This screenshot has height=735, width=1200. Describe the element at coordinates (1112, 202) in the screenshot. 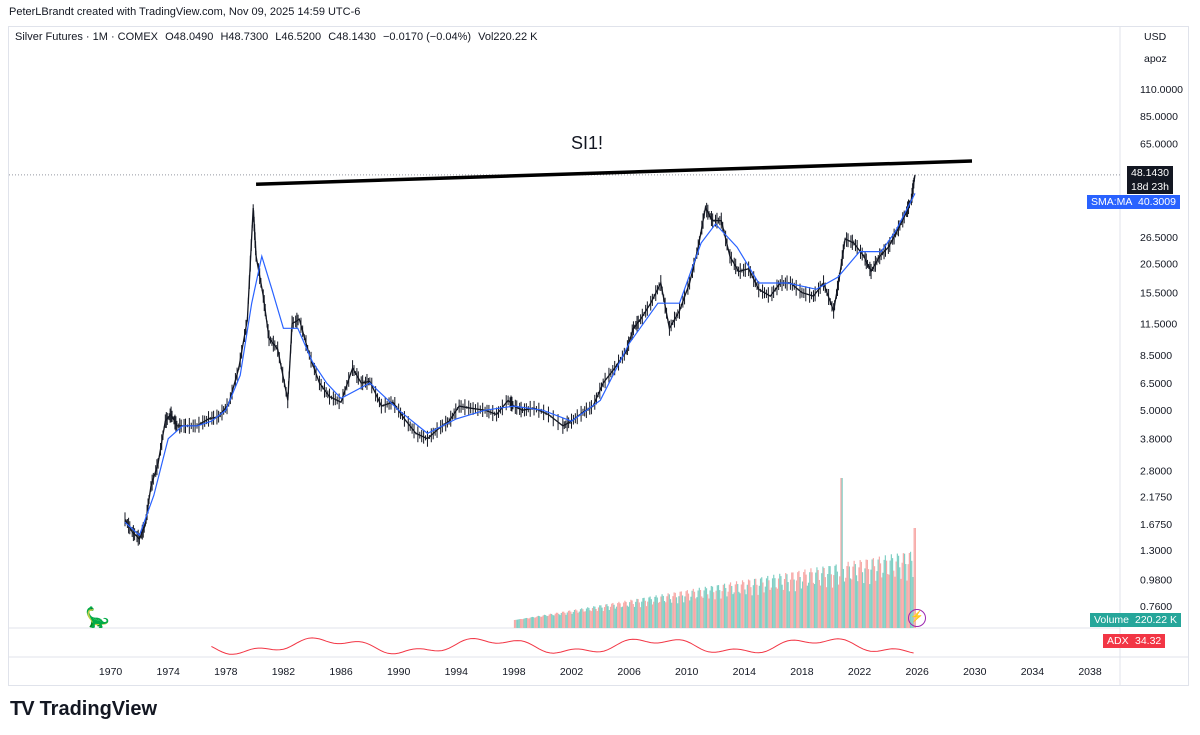

I see `sma-name-tag: SMA:MA` at that location.